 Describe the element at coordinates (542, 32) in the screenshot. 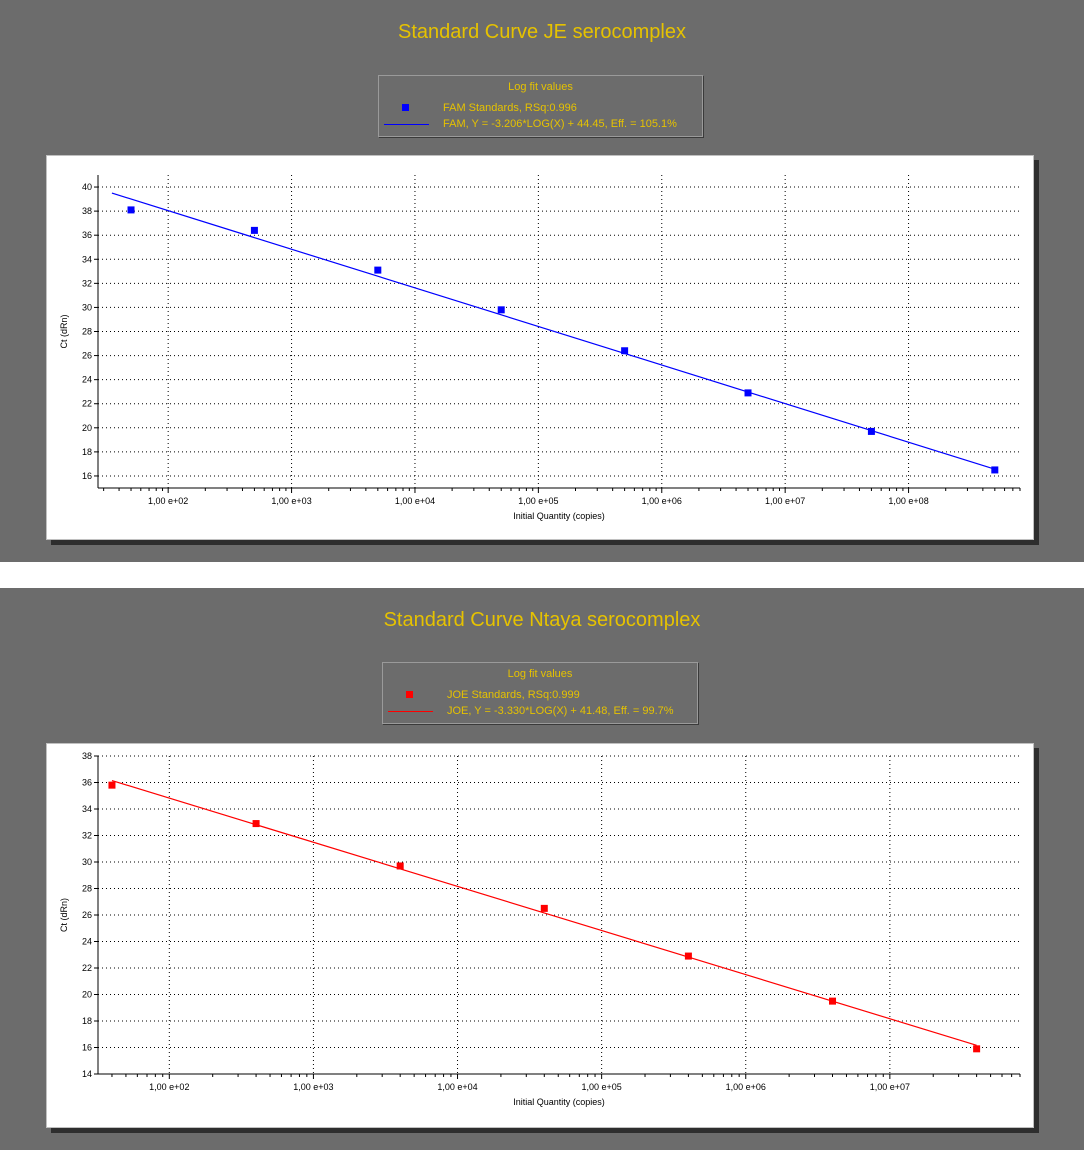

I see `chart-title: Standard Curve JE serocomplex` at that location.